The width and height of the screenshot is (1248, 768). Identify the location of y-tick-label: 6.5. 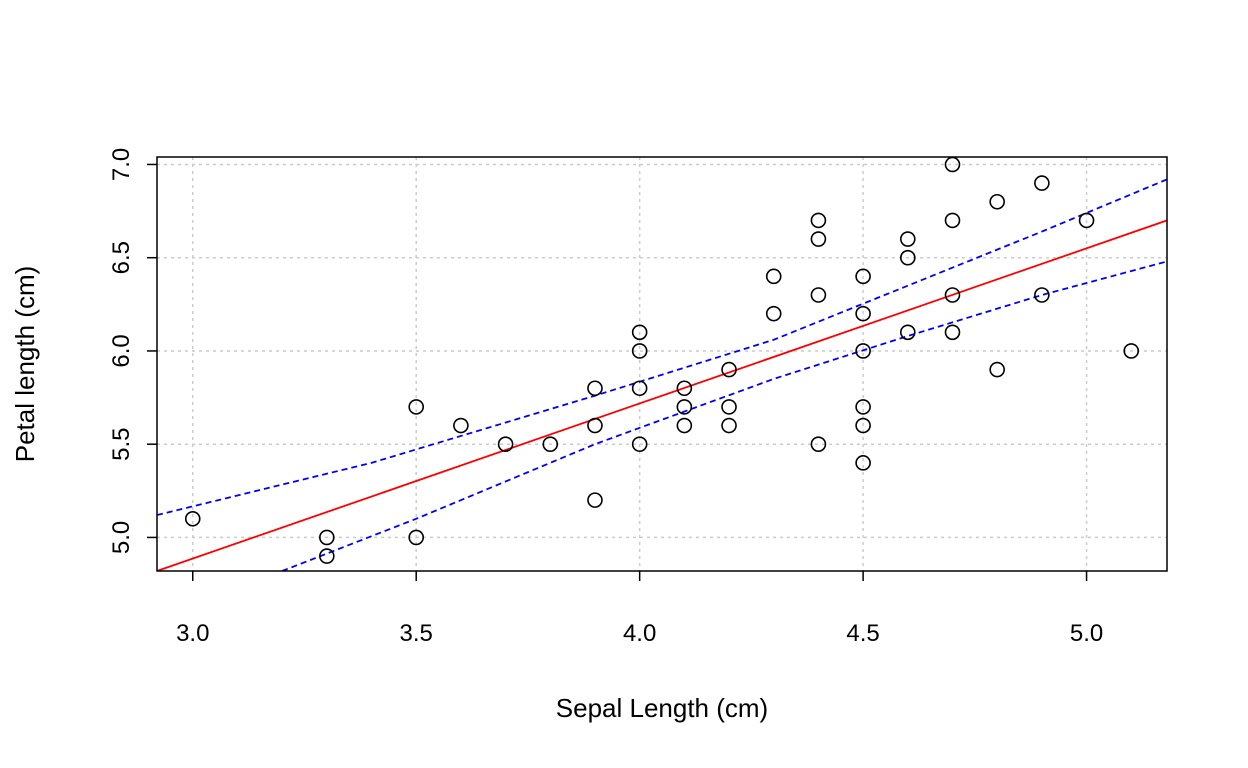
(121, 257).